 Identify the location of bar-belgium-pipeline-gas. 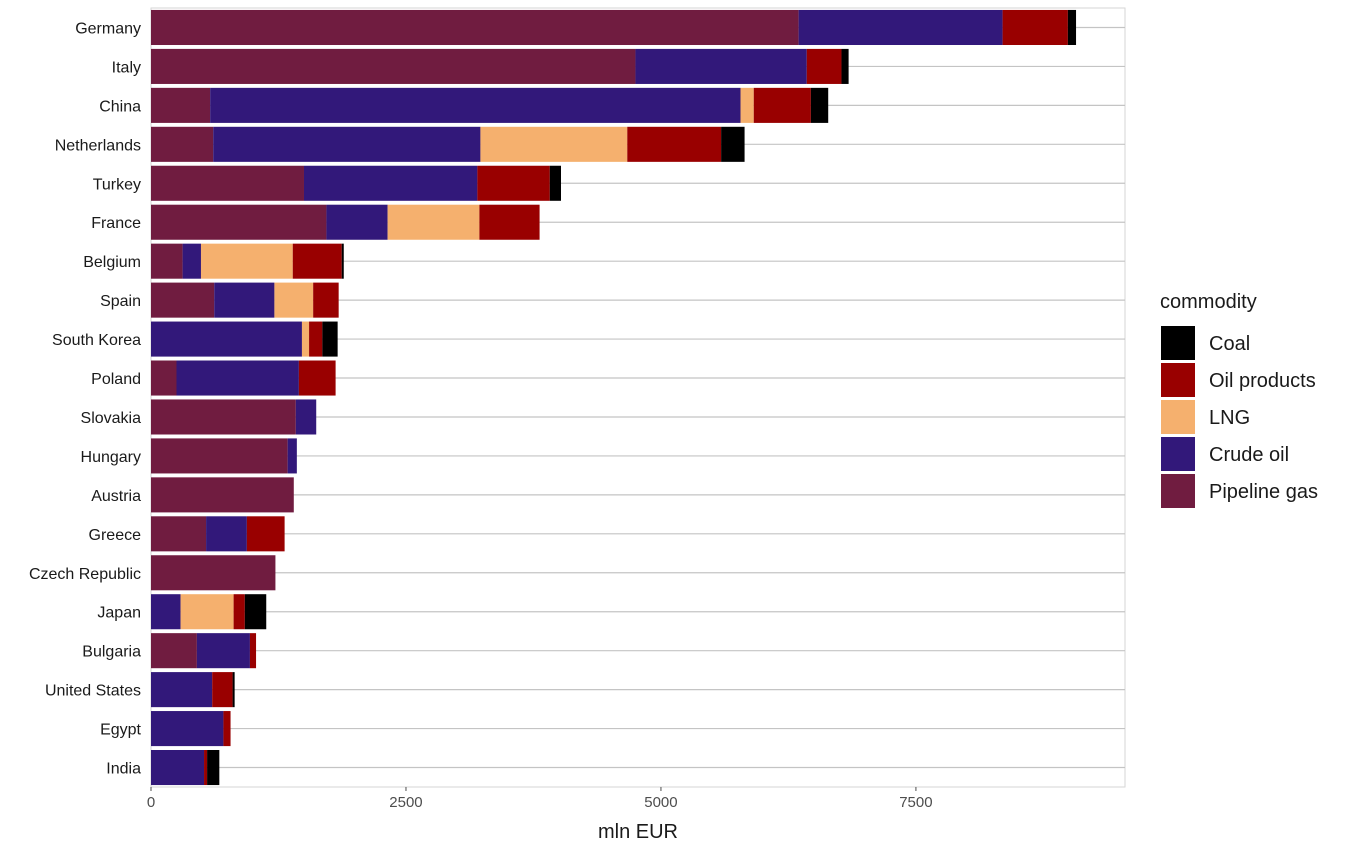
(167, 261).